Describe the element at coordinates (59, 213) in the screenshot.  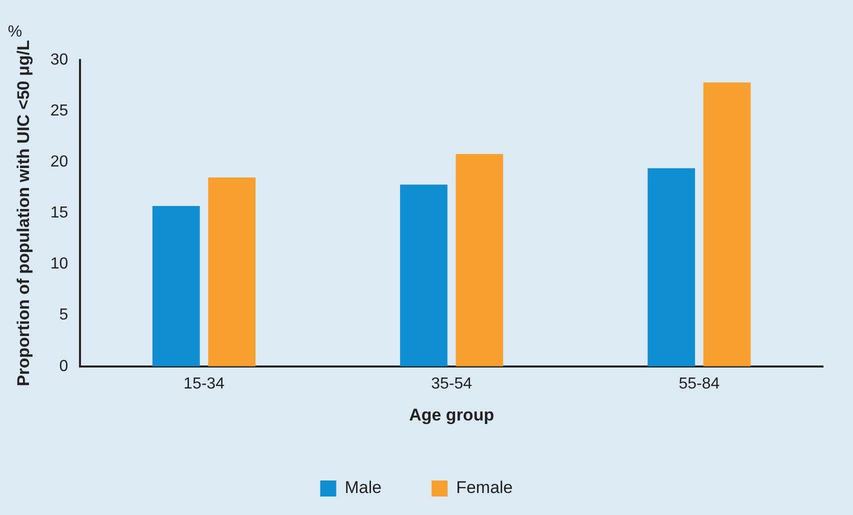
I see `y-tick-label: 15` at that location.